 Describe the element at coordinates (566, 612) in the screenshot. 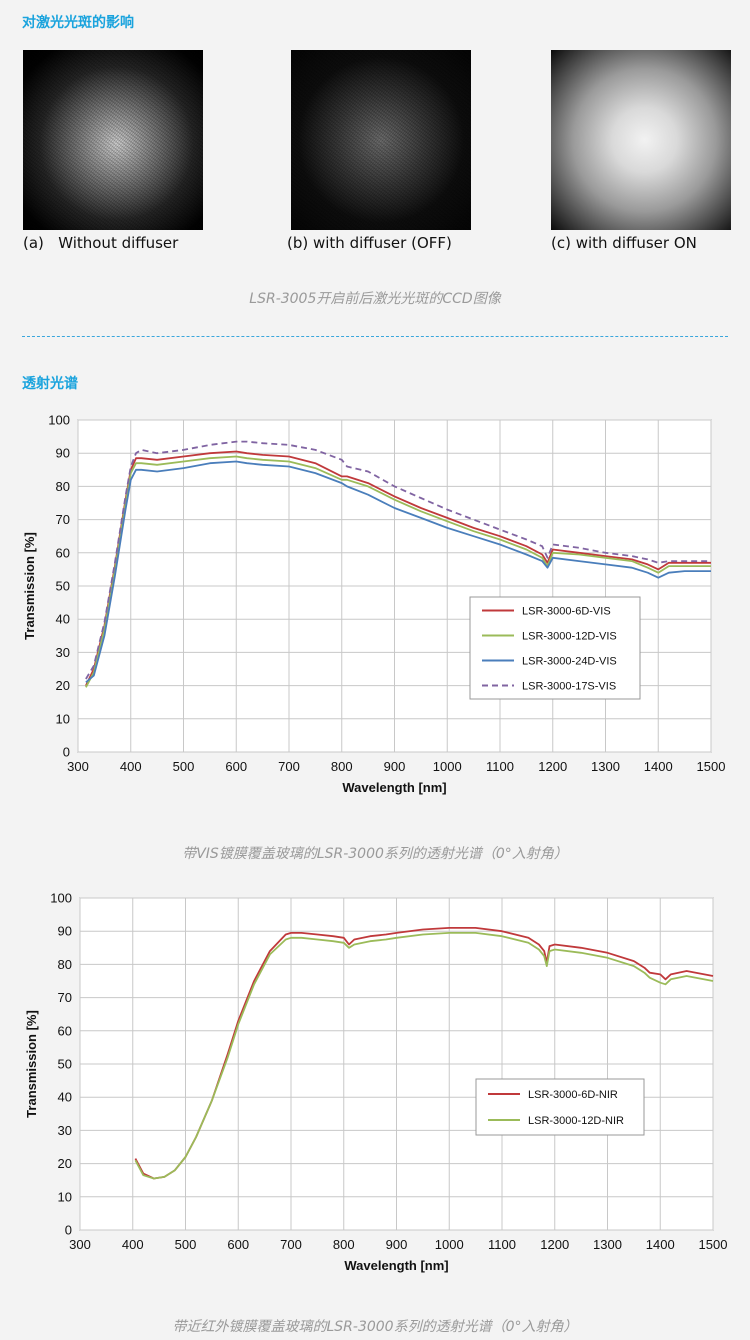

I see `legend-label: LSR-3000-6D-VIS` at that location.